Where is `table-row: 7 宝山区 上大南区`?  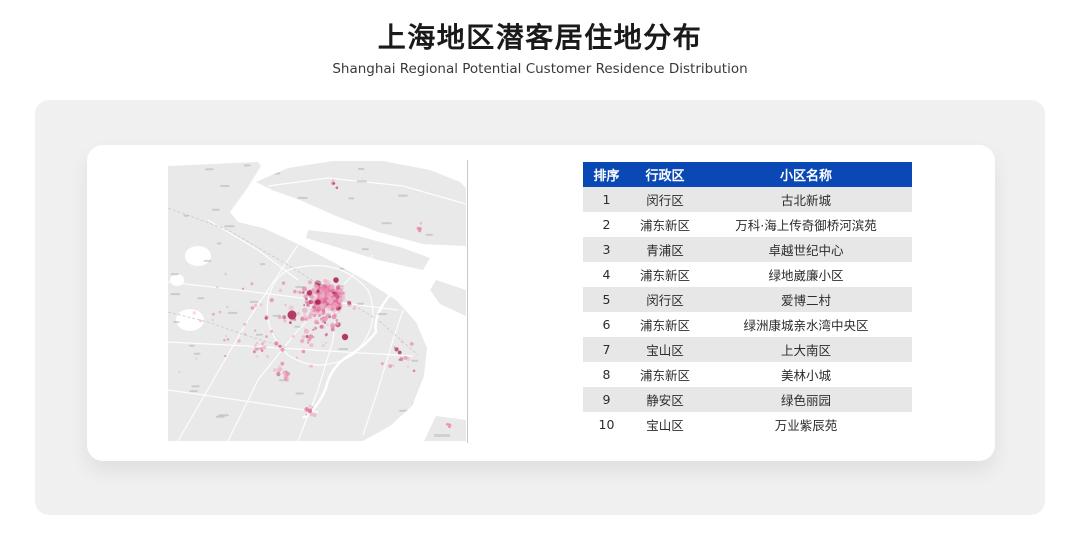
table-row: 7 宝山区 上大南区 is located at coordinates (747, 349).